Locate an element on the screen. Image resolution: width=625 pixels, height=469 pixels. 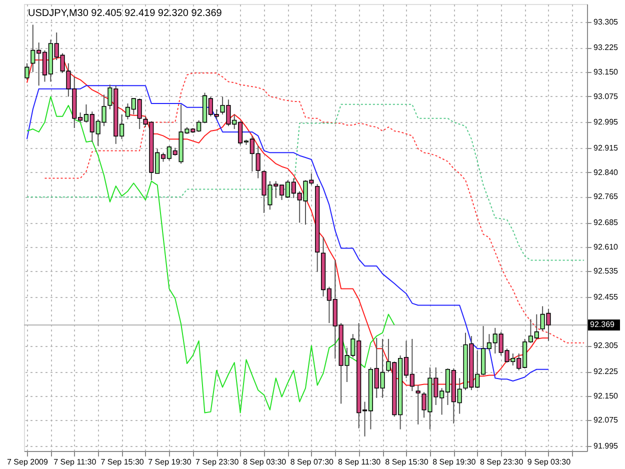
x-tick-label: 9 Sep 03:30 is located at coordinates (549, 462).